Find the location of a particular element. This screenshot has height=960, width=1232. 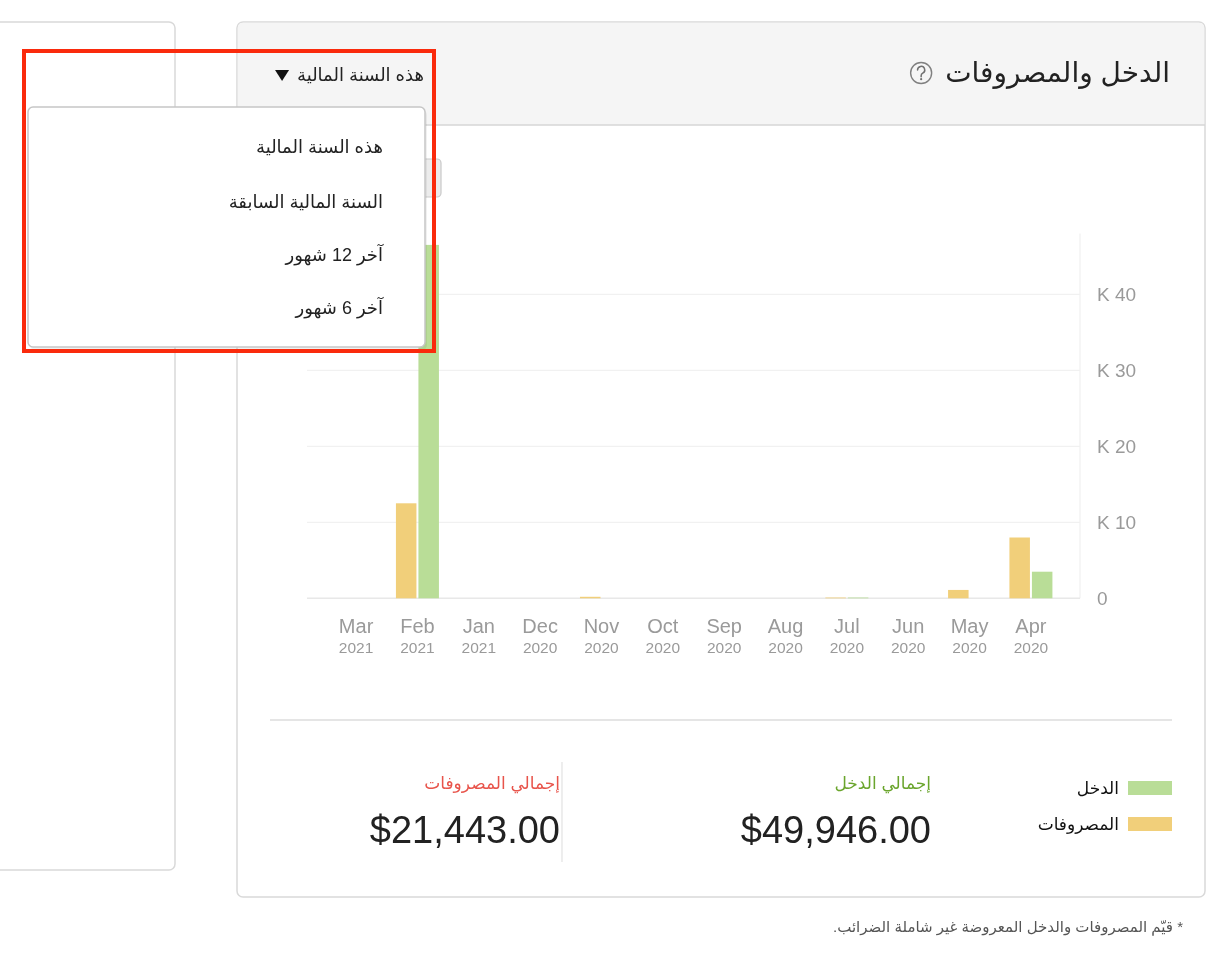

x-tick-label: May 2020 is located at coordinates (969, 635).